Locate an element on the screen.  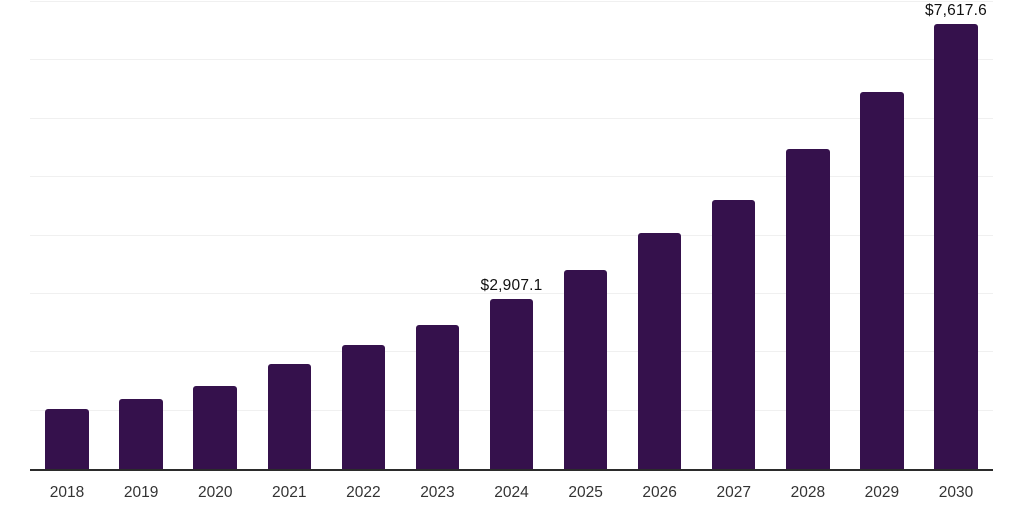
x-tick-label-2018: 2018 is located at coordinates (67, 492).